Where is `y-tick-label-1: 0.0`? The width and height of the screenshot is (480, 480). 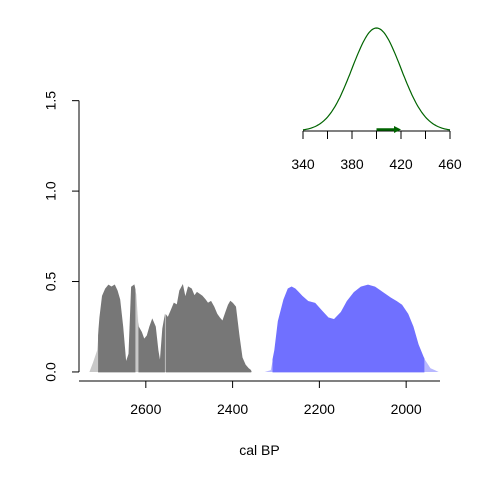
y-tick-label-1: 0.0 is located at coordinates (51, 372).